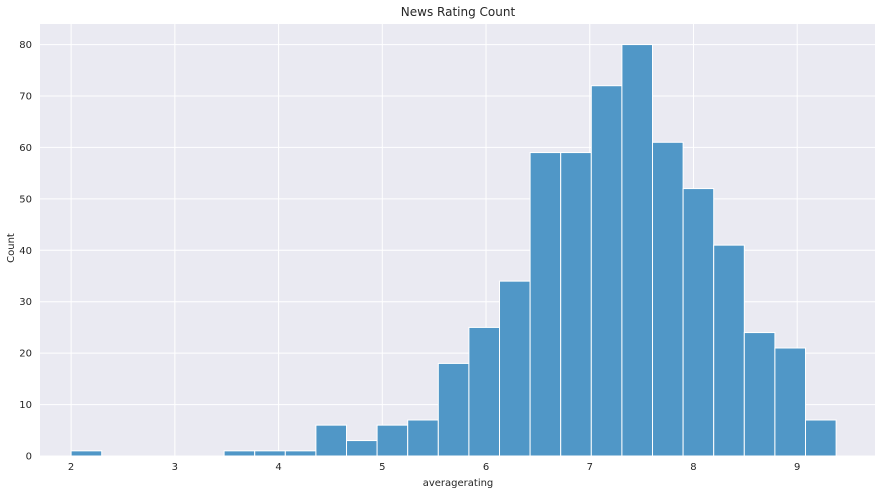 This screenshot has height=496, width=882. Describe the element at coordinates (797, 467) in the screenshot. I see `x-tick-label: 9` at that location.